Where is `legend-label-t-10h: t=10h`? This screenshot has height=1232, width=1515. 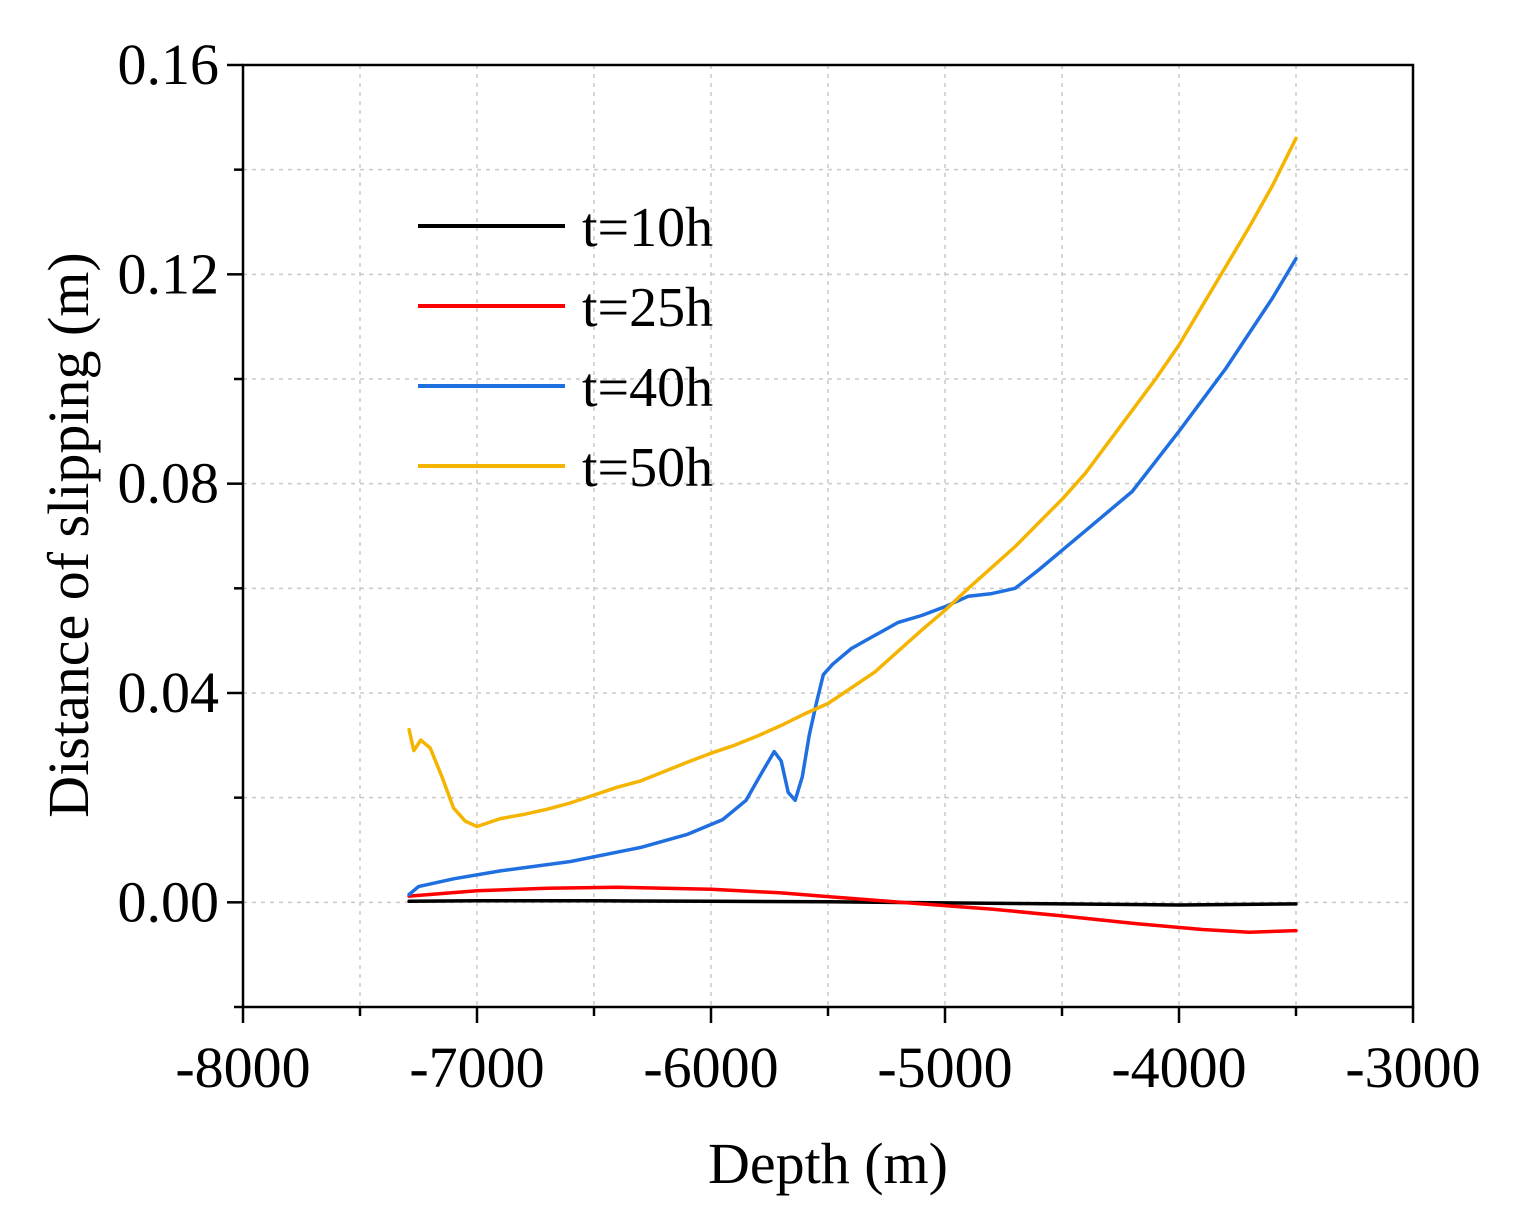
legend-label-t-10h: t=10h is located at coordinates (647, 228).